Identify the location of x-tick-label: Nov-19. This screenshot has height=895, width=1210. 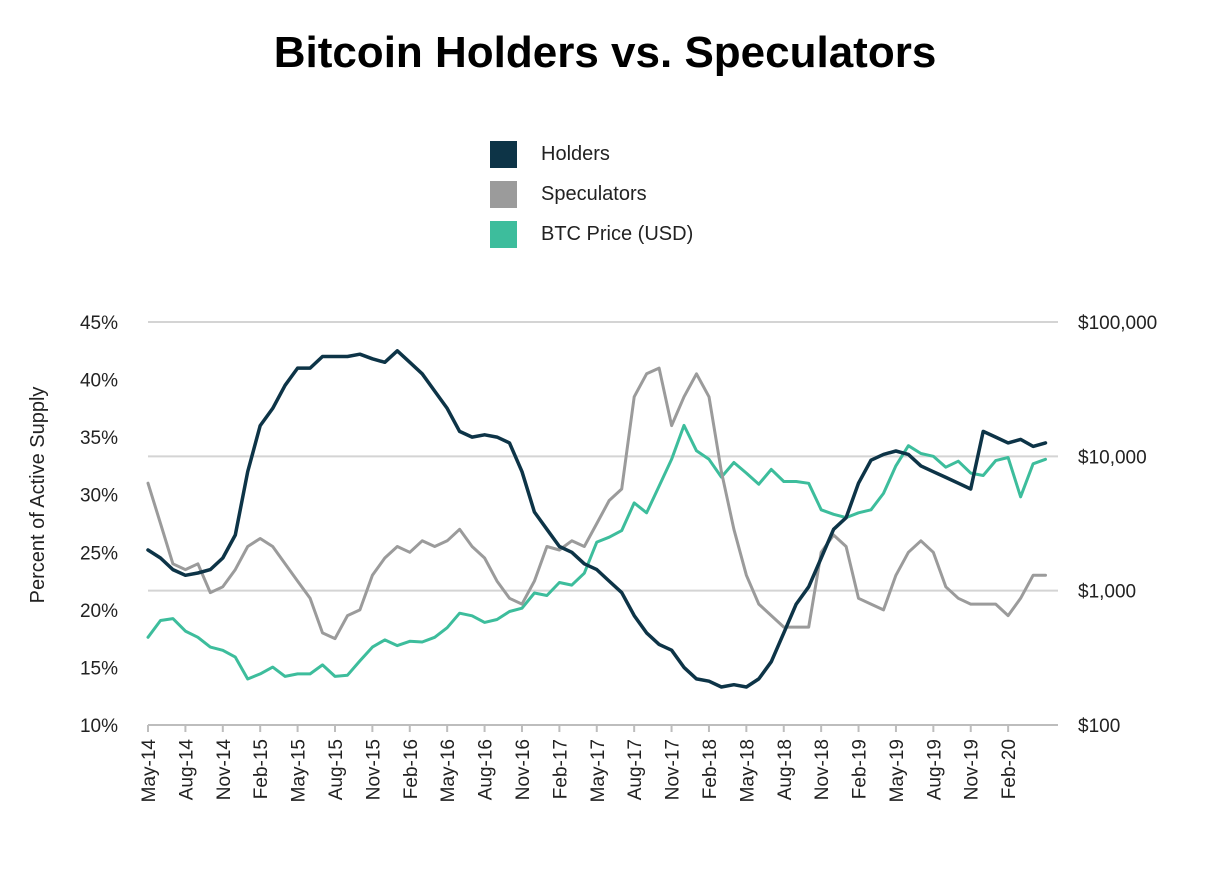
(972, 769).